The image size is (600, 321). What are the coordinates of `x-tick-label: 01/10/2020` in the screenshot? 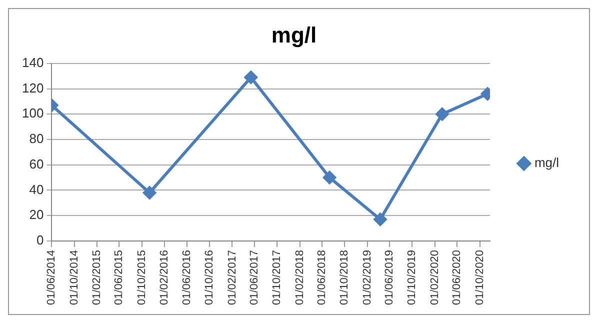 It's located at (480, 278).